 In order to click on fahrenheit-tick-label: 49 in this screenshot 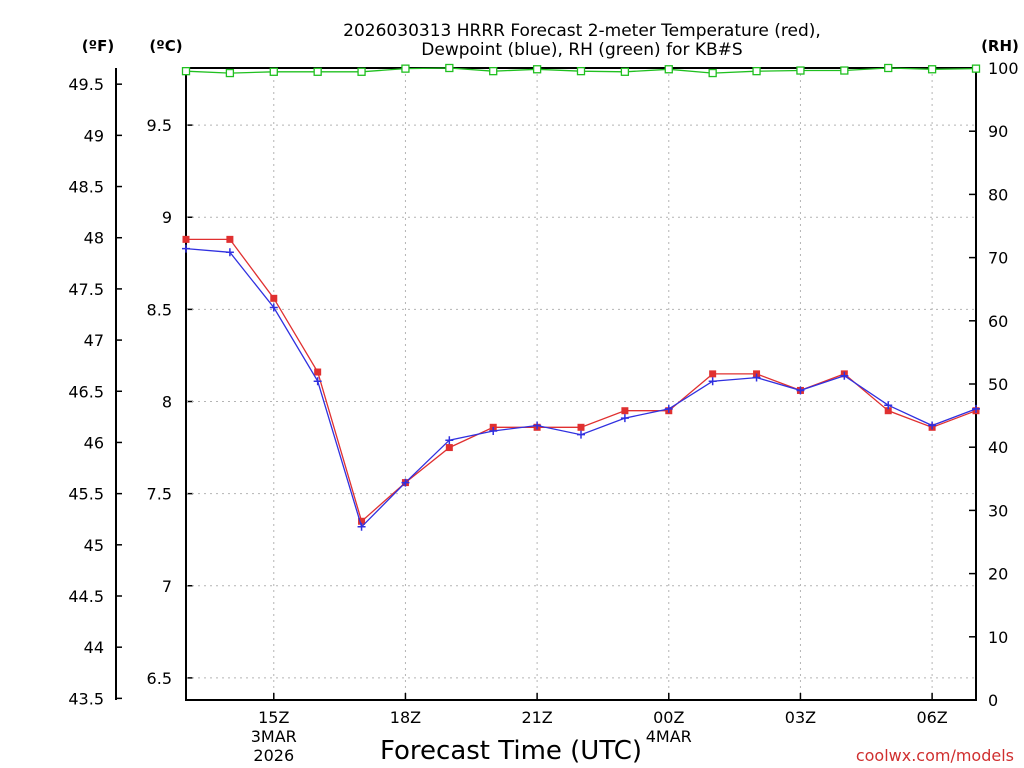, I will do `click(94, 135)`.